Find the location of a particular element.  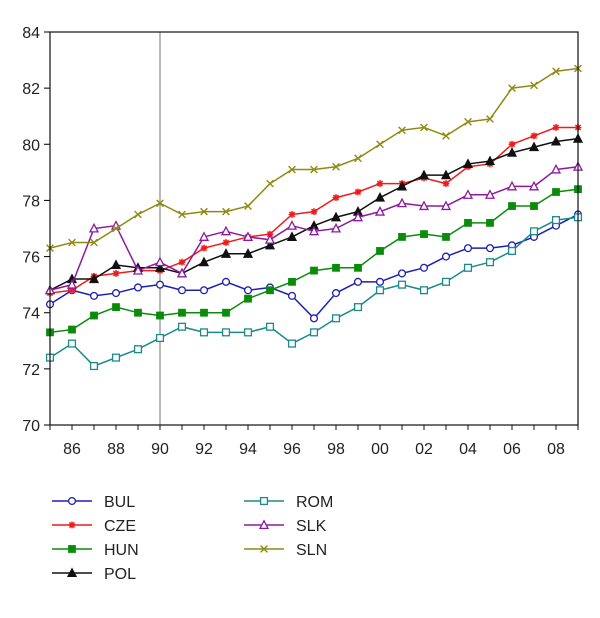

legend-marker-hun is located at coordinates (72, 549).